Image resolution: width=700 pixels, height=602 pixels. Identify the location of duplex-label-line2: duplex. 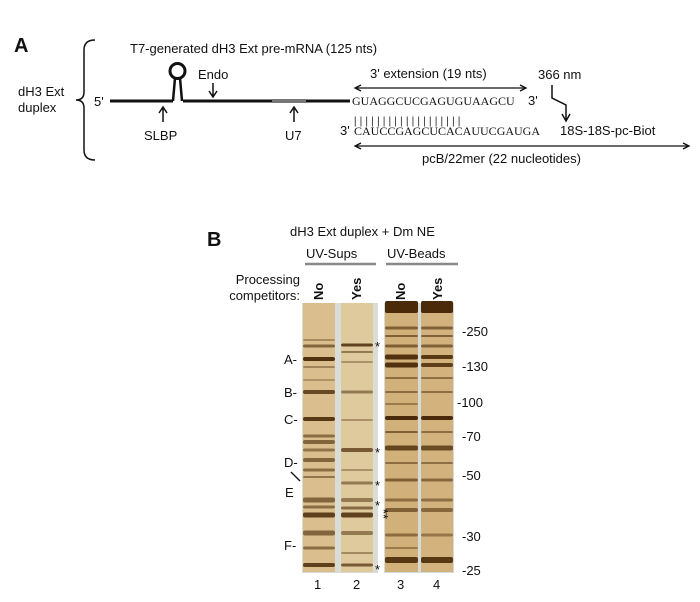
(37, 107).